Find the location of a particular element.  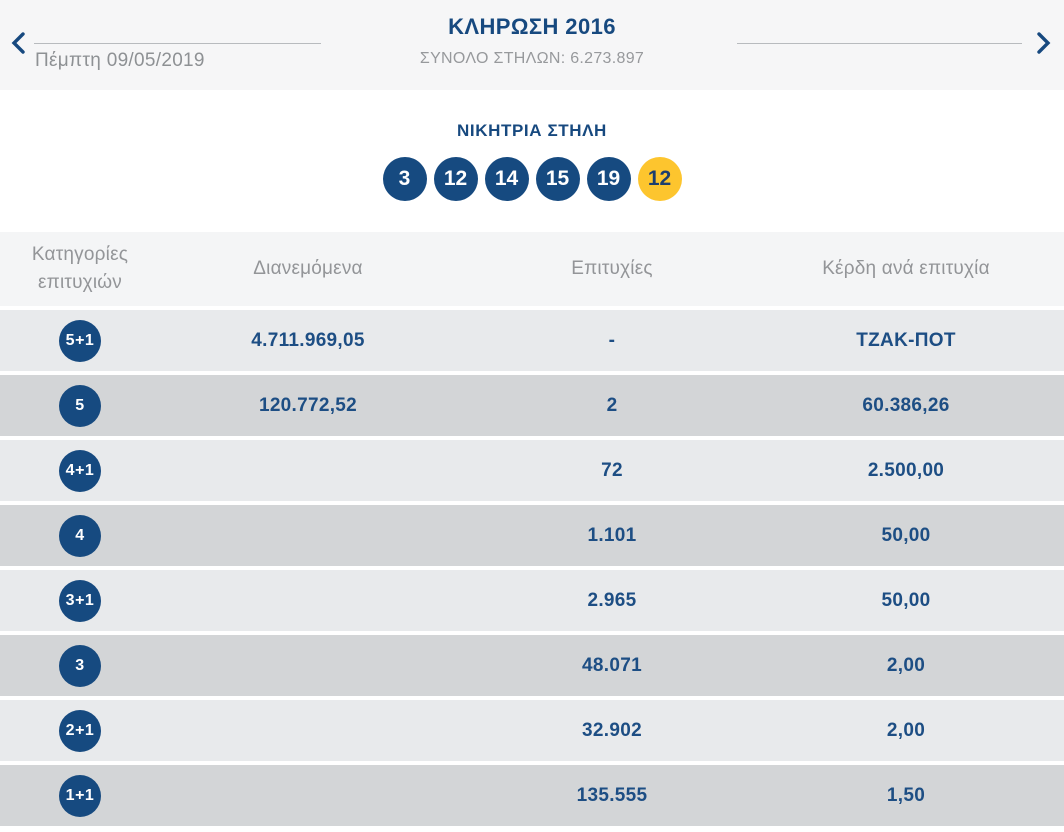

left-divider-line is located at coordinates (177, 43).